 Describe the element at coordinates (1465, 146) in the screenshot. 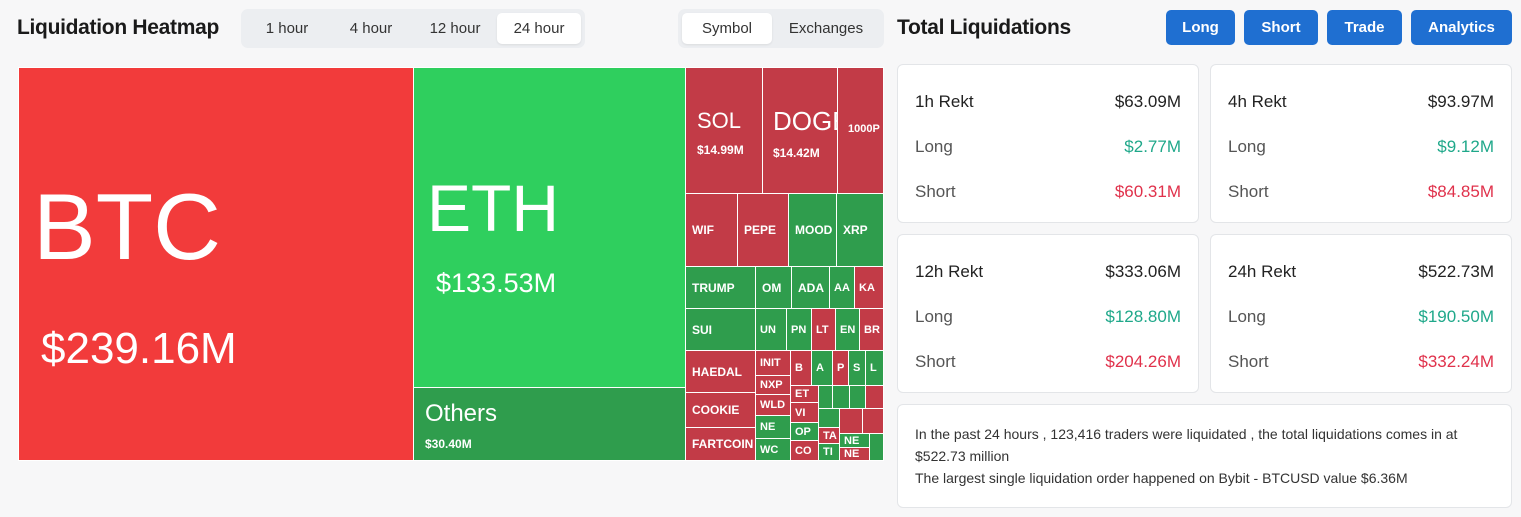

I see `long-value: $9.12M` at that location.